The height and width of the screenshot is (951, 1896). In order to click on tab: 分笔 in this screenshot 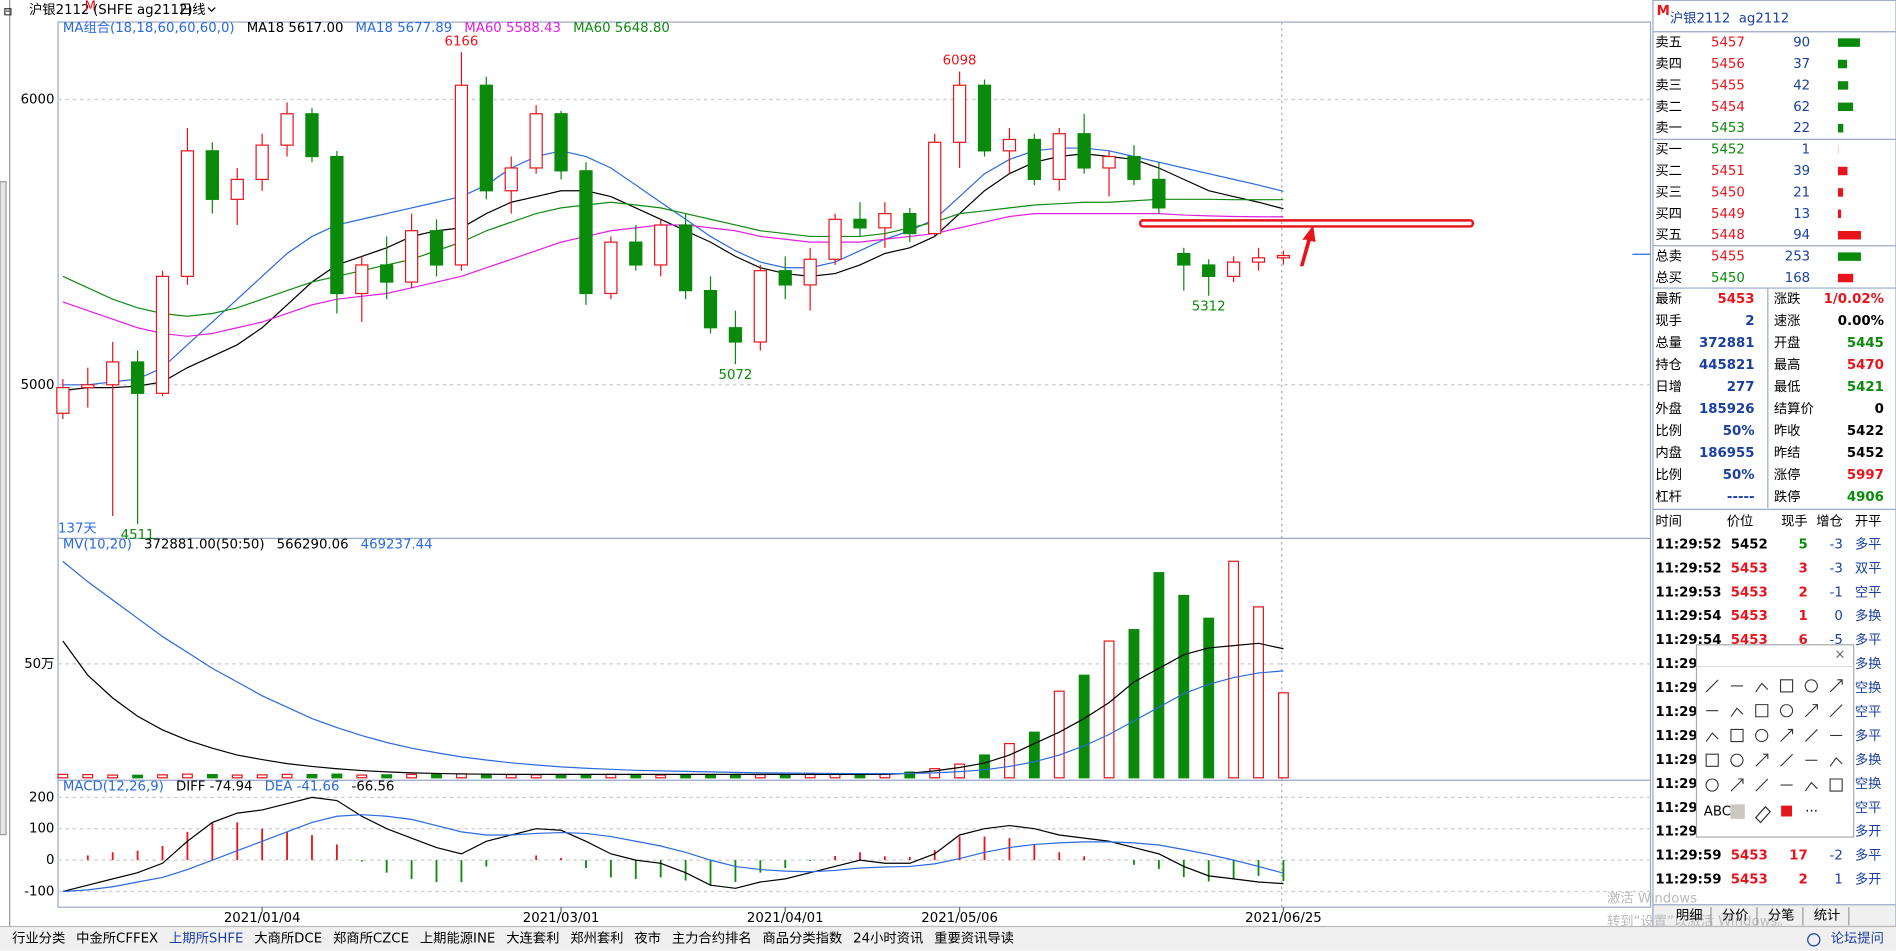, I will do `click(1781, 916)`.